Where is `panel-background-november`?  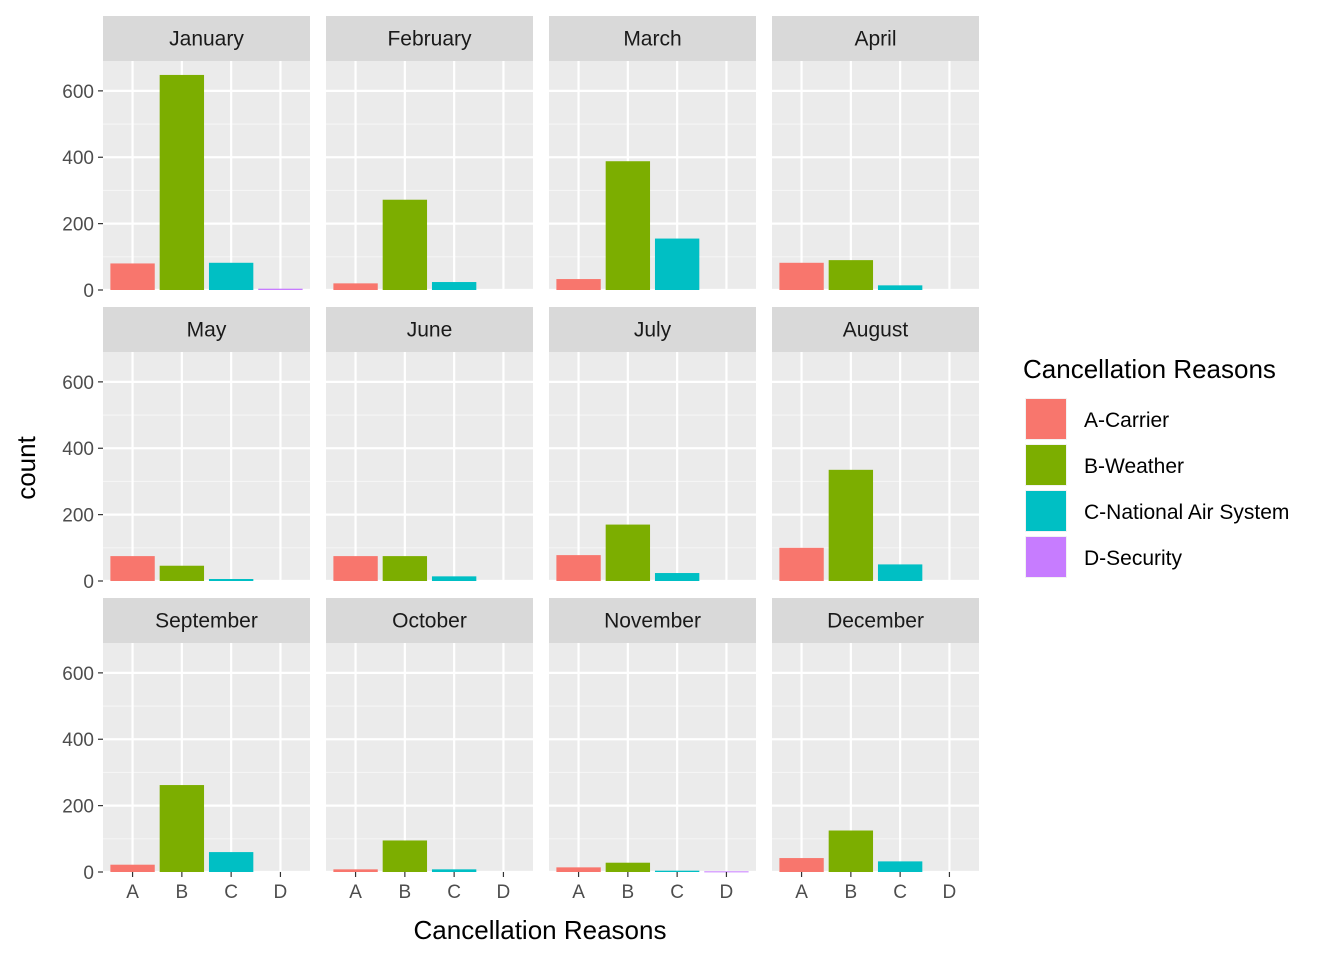 panel-background-november is located at coordinates (652, 757).